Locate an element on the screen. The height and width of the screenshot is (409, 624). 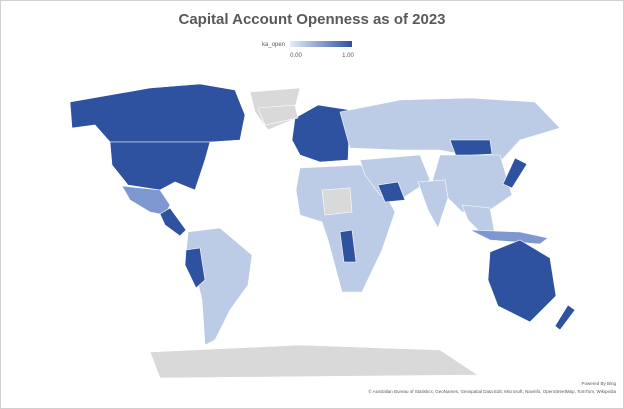
legend-gradient is located at coordinates (321, 44).